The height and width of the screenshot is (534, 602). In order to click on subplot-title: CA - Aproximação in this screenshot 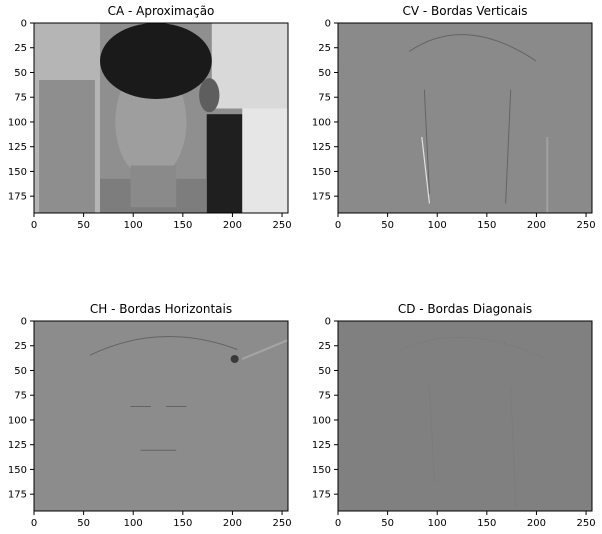, I will do `click(161, 11)`.